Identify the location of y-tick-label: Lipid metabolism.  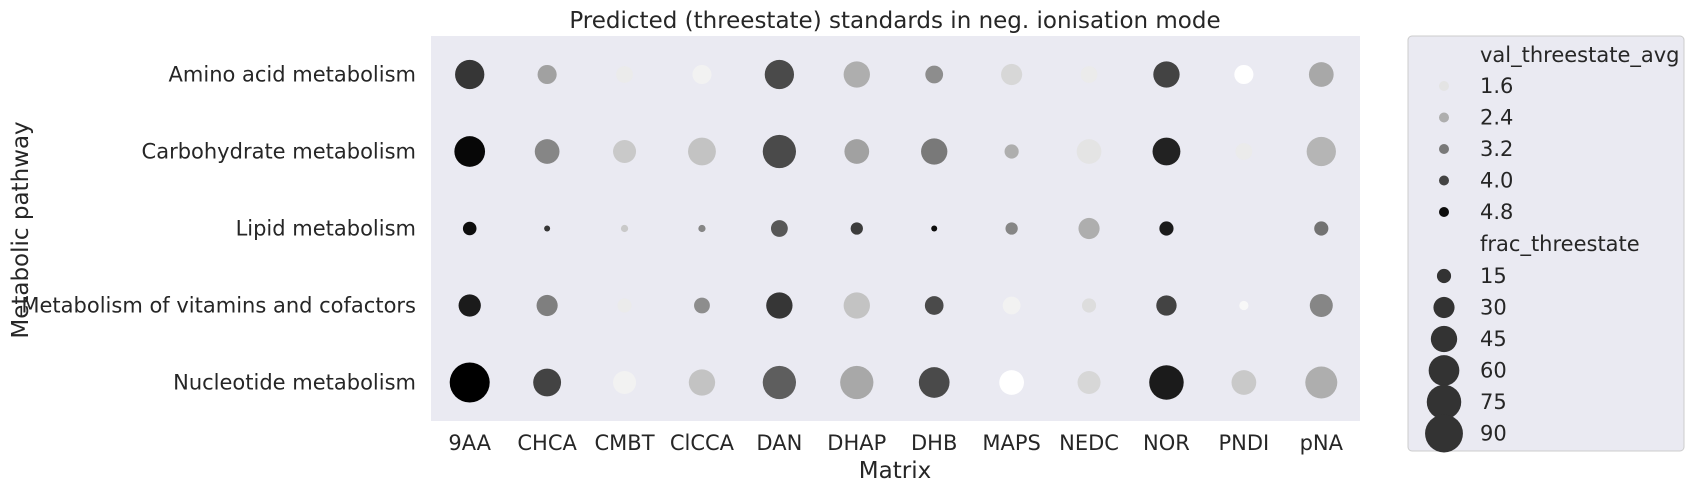
(326, 229).